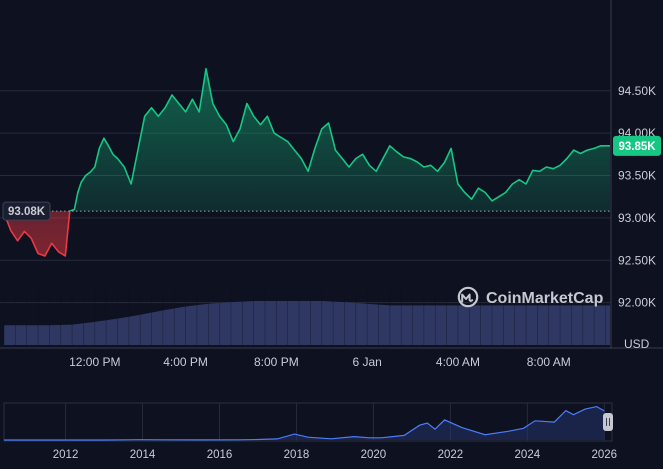 The width and height of the screenshot is (663, 469). Describe the element at coordinates (608, 422) in the screenshot. I see `overview-range-handle` at that location.